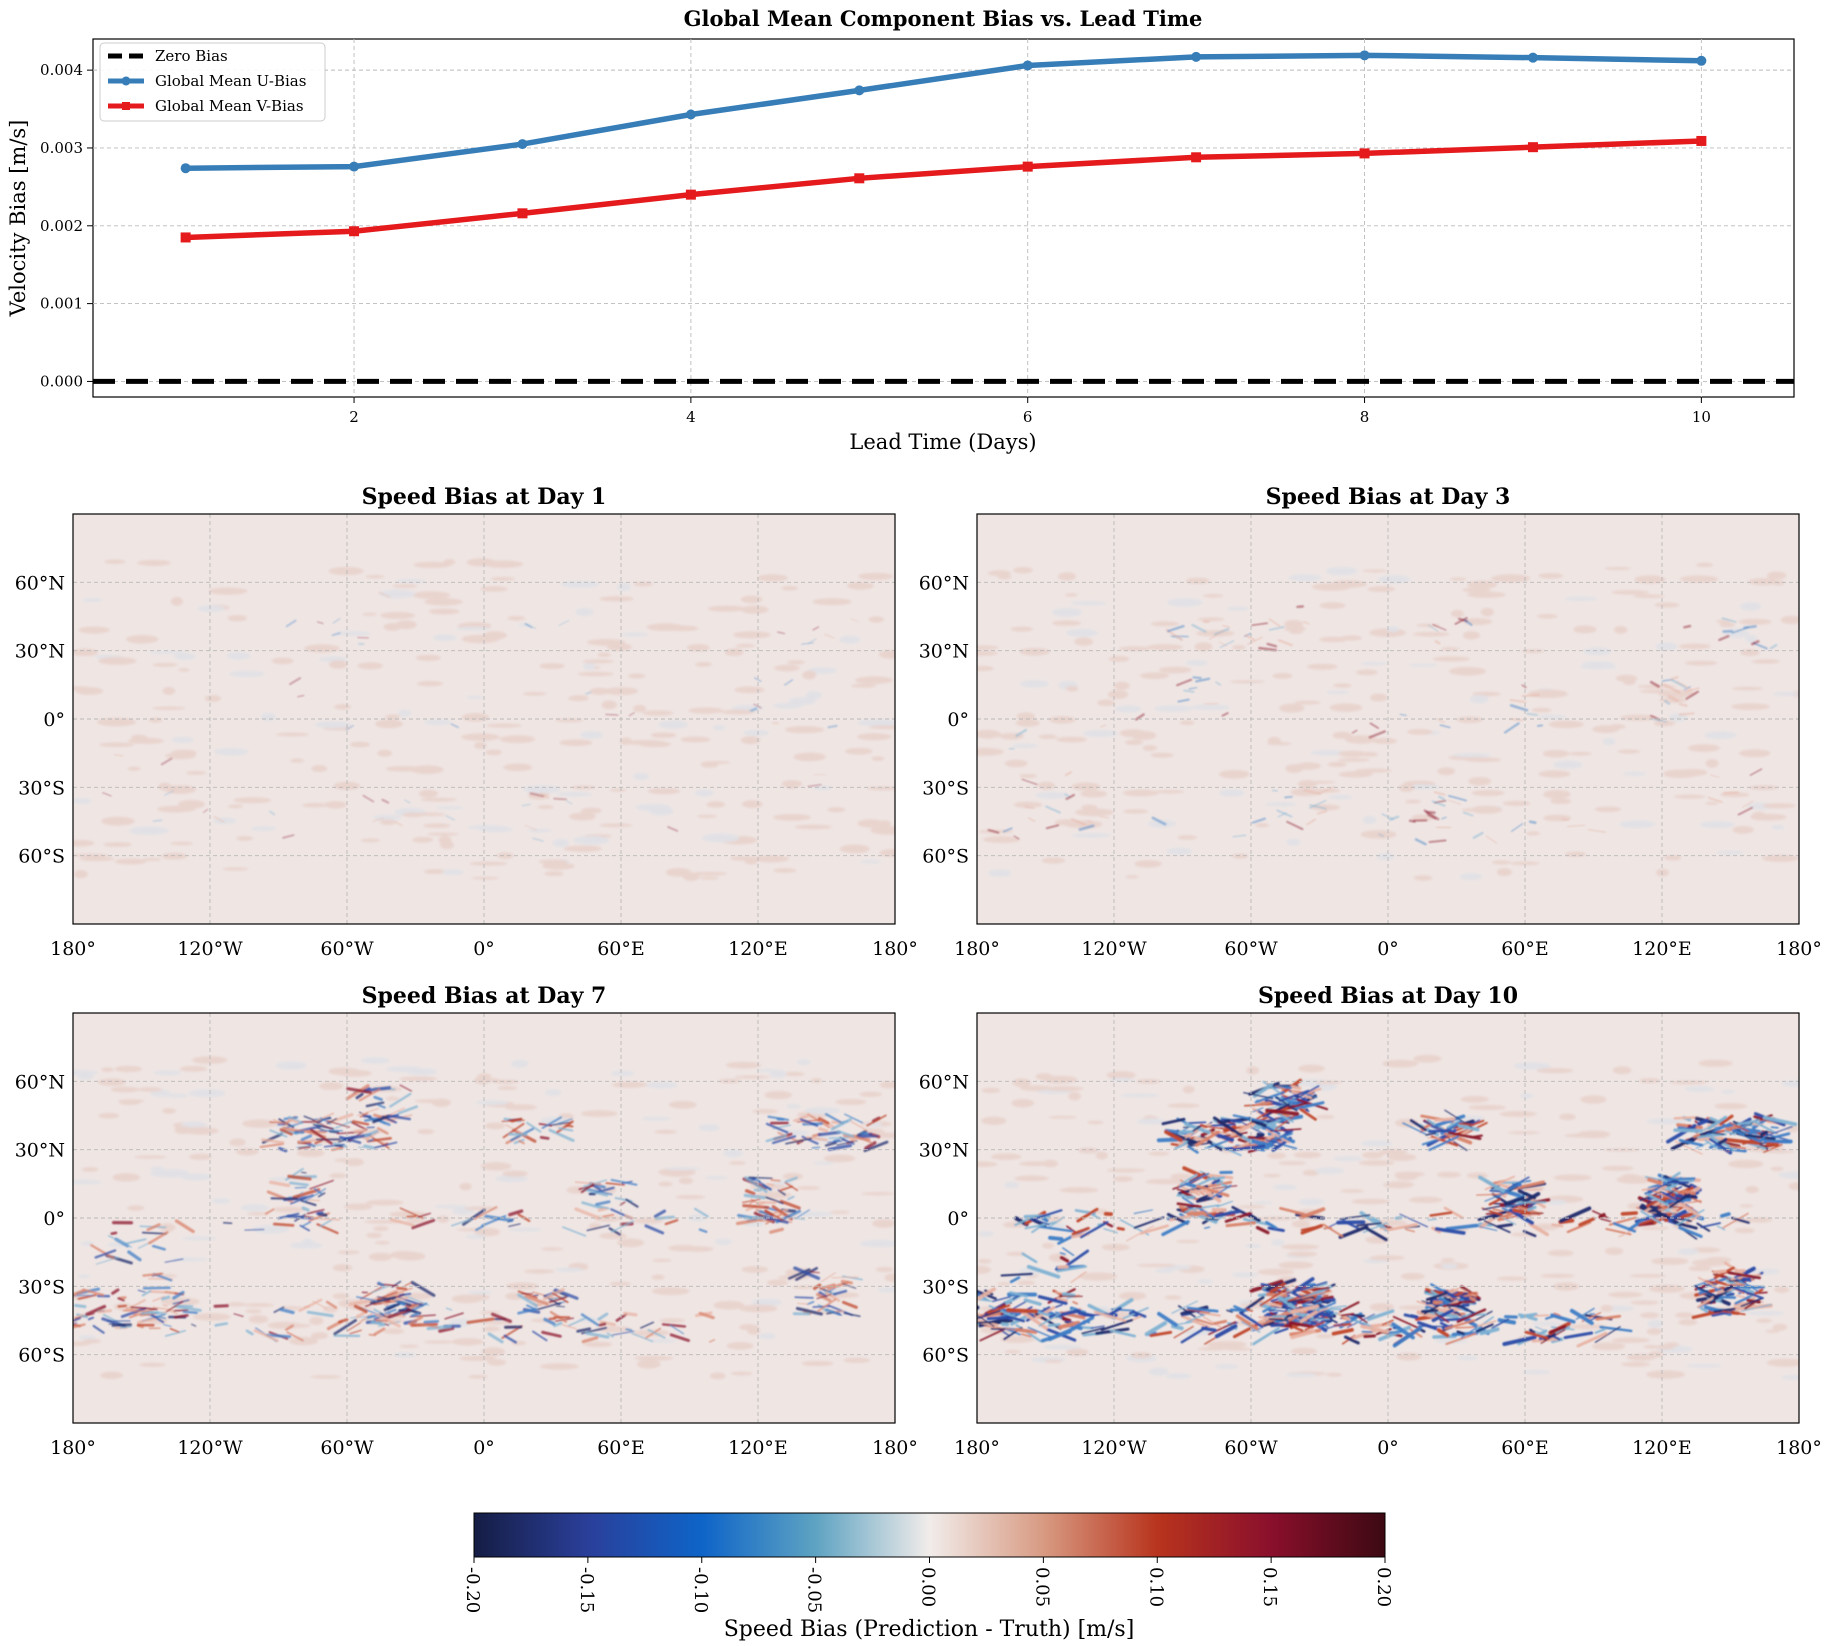 The image size is (1826, 1646). I want to click on v-bias-point, so click(522, 213).